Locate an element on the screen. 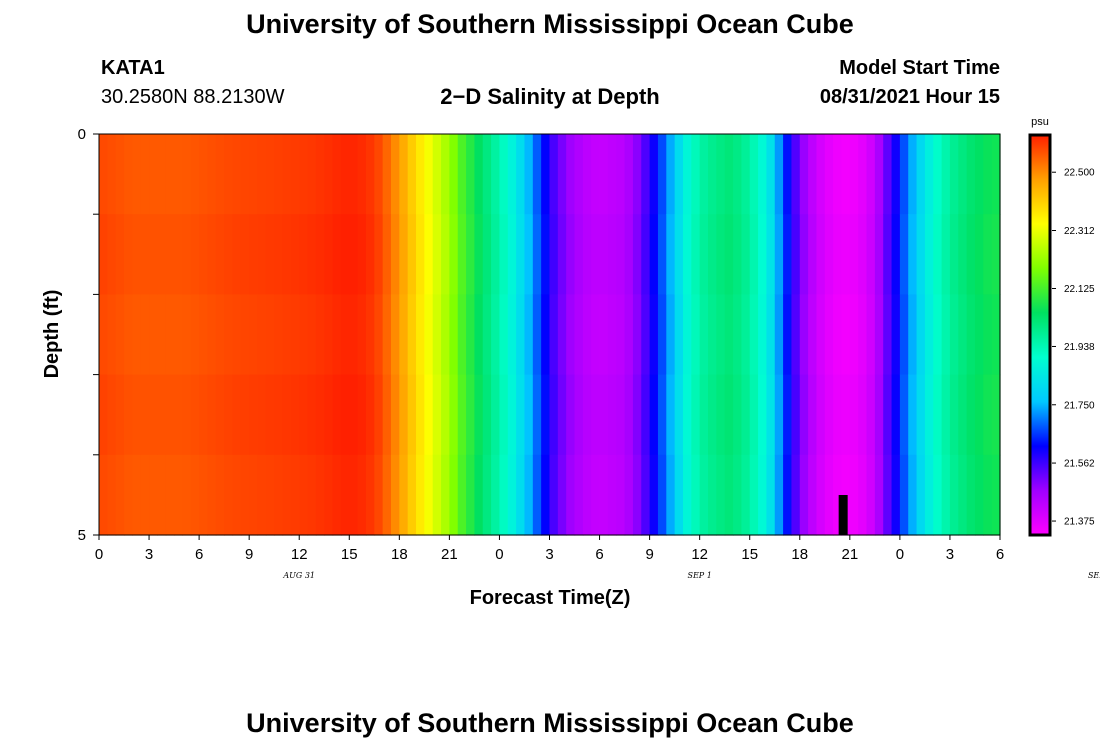 Image resolution: width=1100 pixels, height=750 pixels. x-date-label: AUG 31 is located at coordinates (298, 575).